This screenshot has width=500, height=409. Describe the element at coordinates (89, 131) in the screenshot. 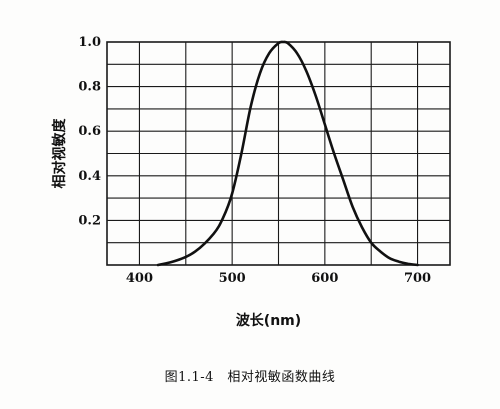

I see `y-tick-label: 0.6` at that location.